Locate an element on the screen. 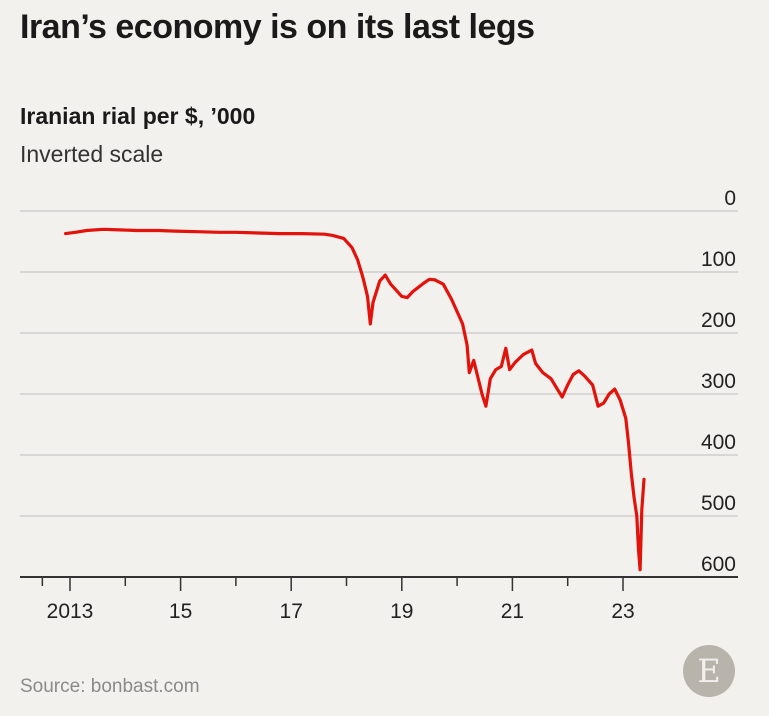  scale-note: Inverted scale is located at coordinates (92, 154).